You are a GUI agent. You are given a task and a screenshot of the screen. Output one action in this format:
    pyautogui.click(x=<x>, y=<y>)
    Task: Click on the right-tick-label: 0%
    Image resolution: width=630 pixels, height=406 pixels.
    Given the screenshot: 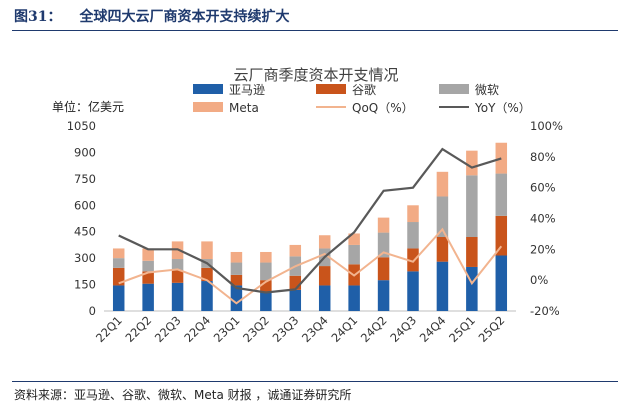 What is the action you would take?
    pyautogui.click(x=539, y=280)
    